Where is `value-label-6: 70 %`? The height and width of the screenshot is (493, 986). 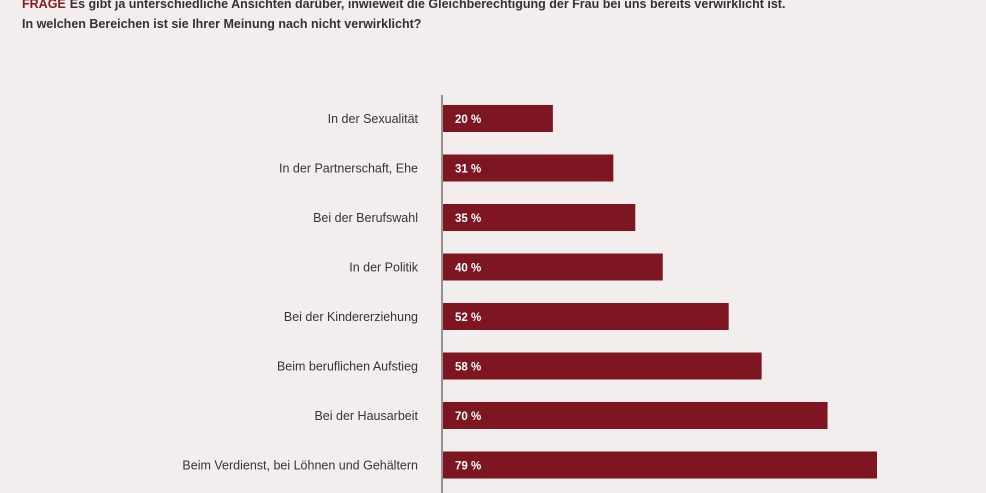 value-label-6: 70 % is located at coordinates (468, 417).